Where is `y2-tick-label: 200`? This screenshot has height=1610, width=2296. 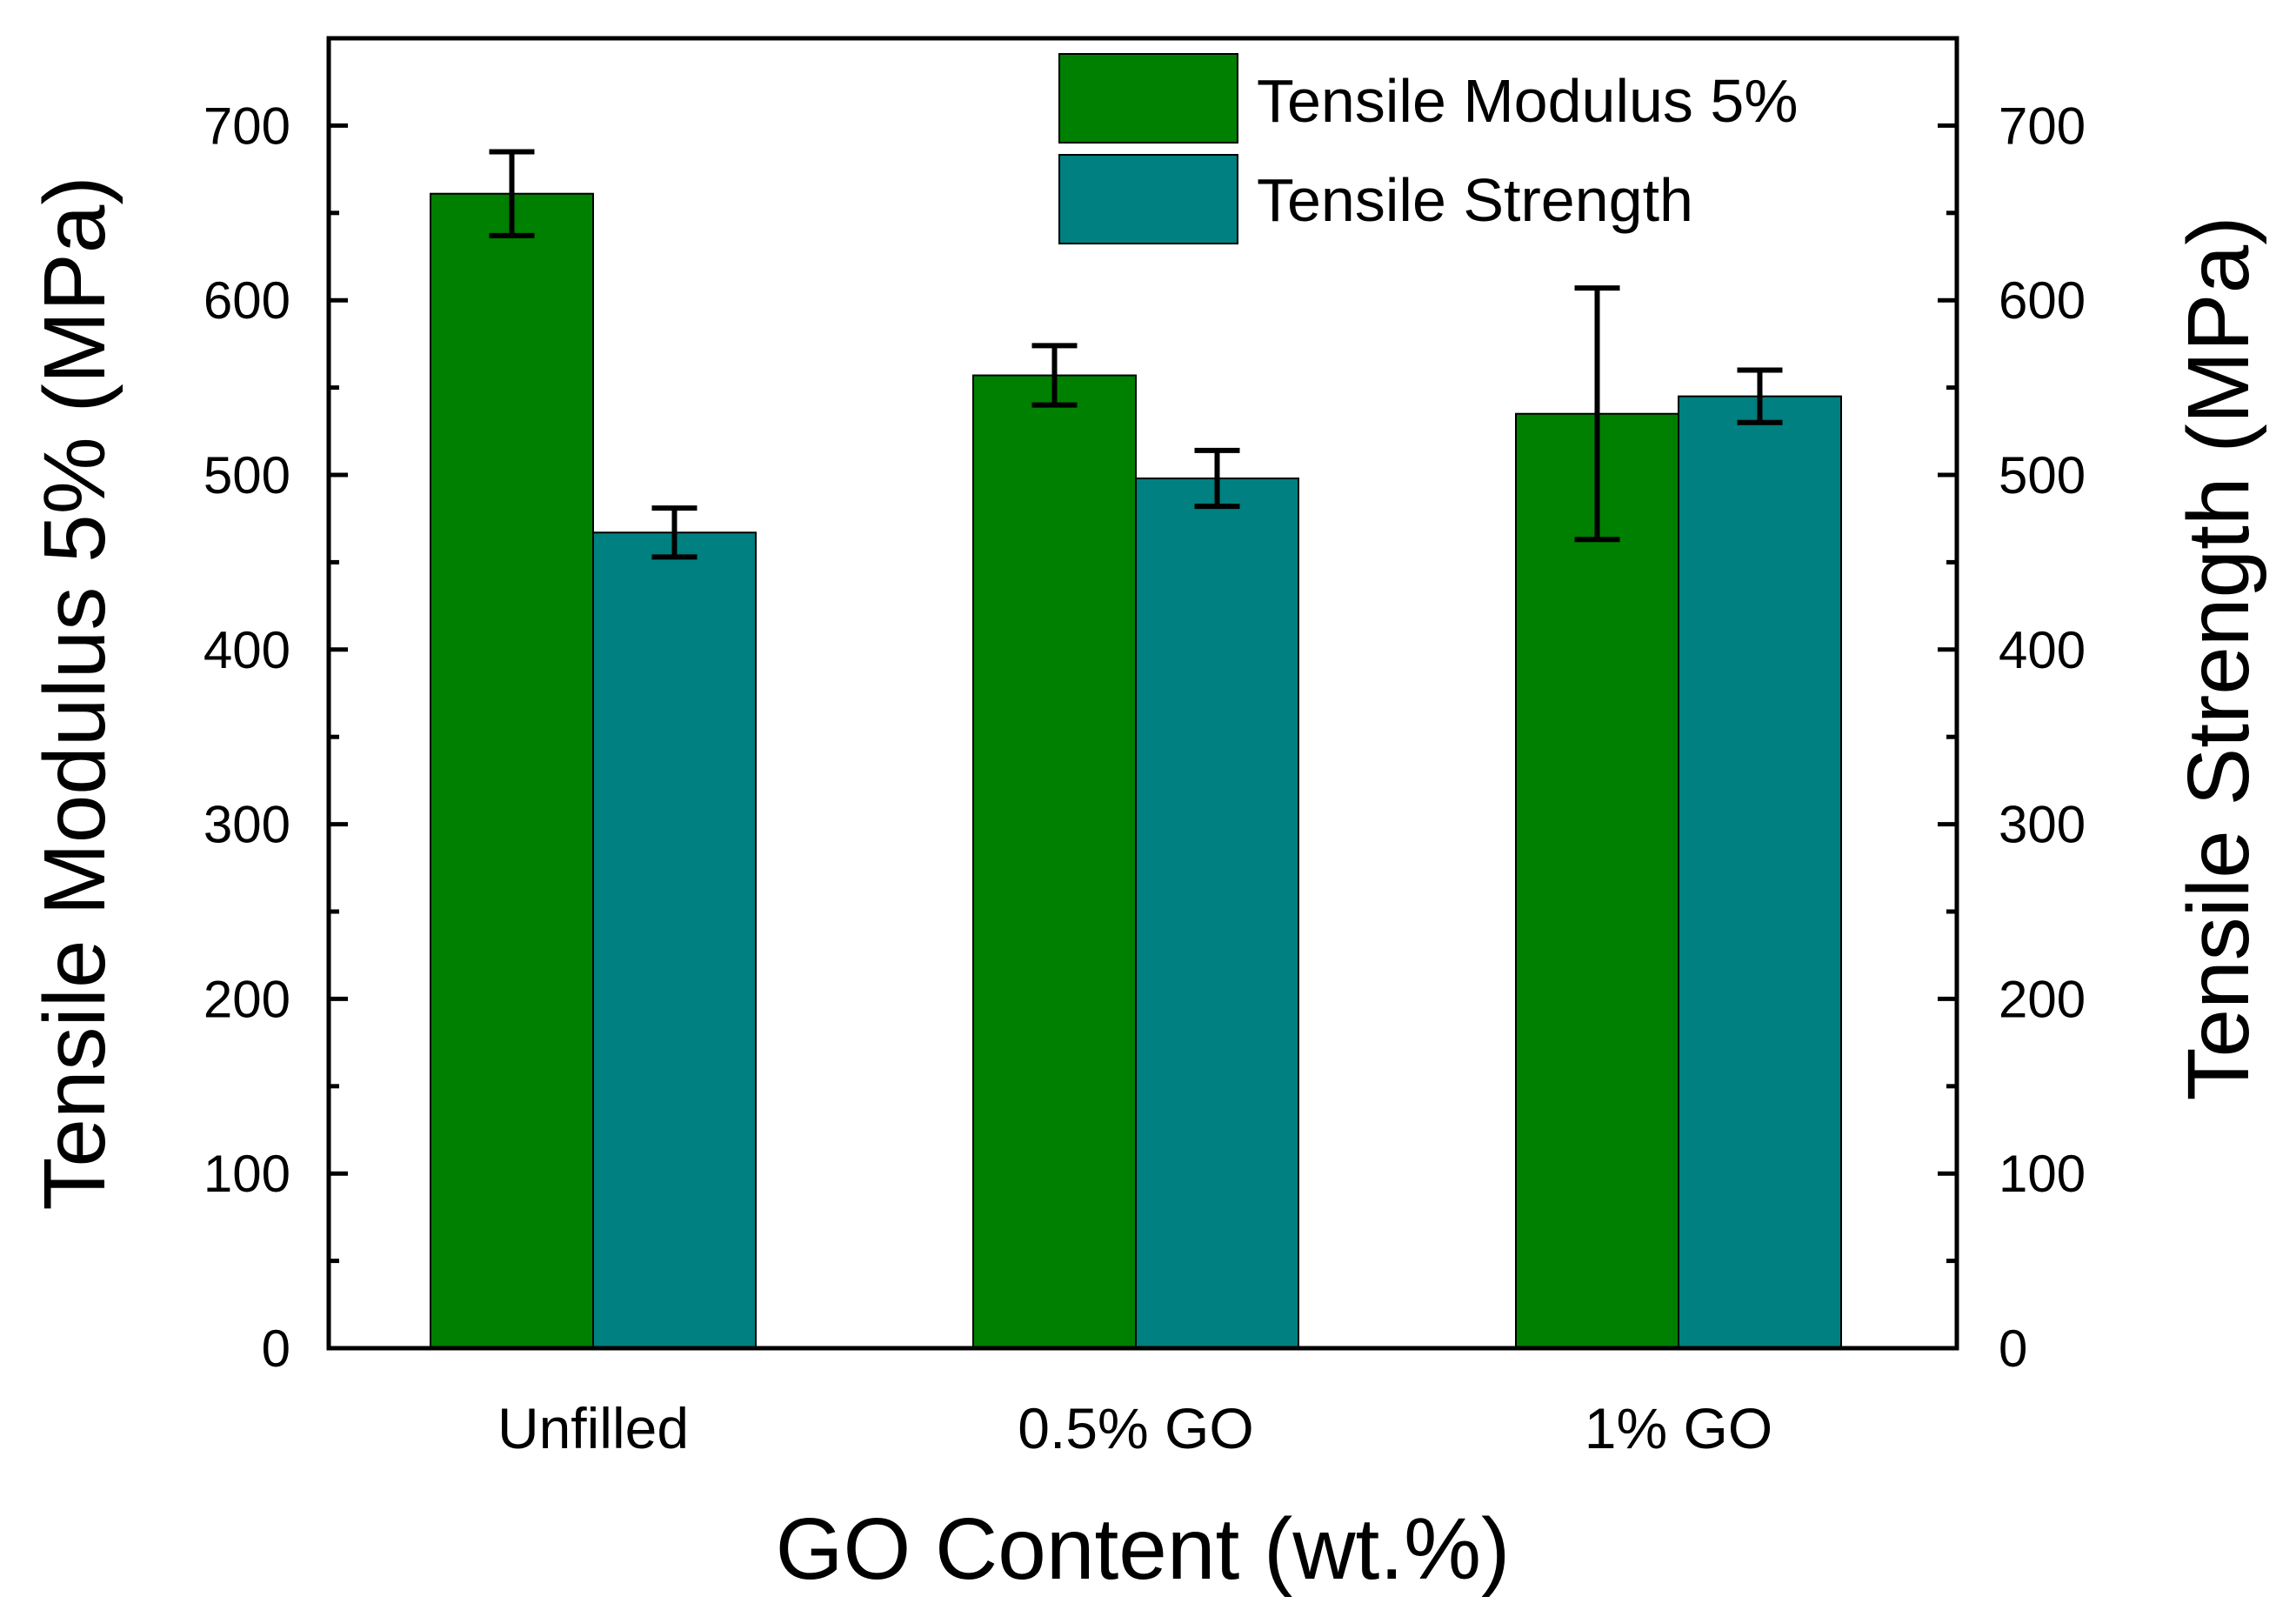
y2-tick-label: 200 is located at coordinates (2043, 999).